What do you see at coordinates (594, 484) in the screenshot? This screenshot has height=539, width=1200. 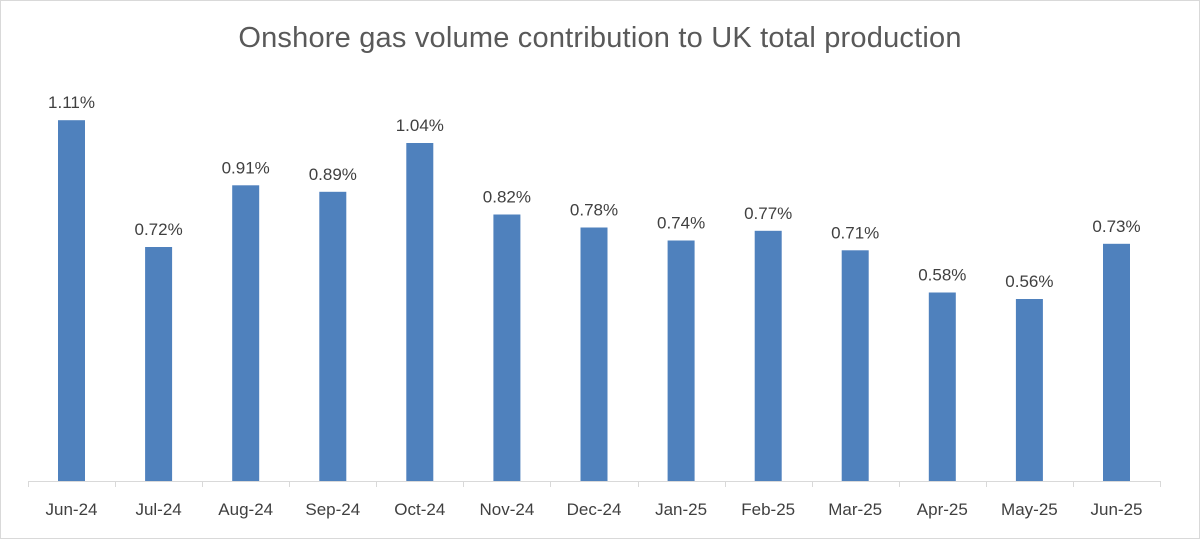 I see `tick-marks-layer` at bounding box center [594, 484].